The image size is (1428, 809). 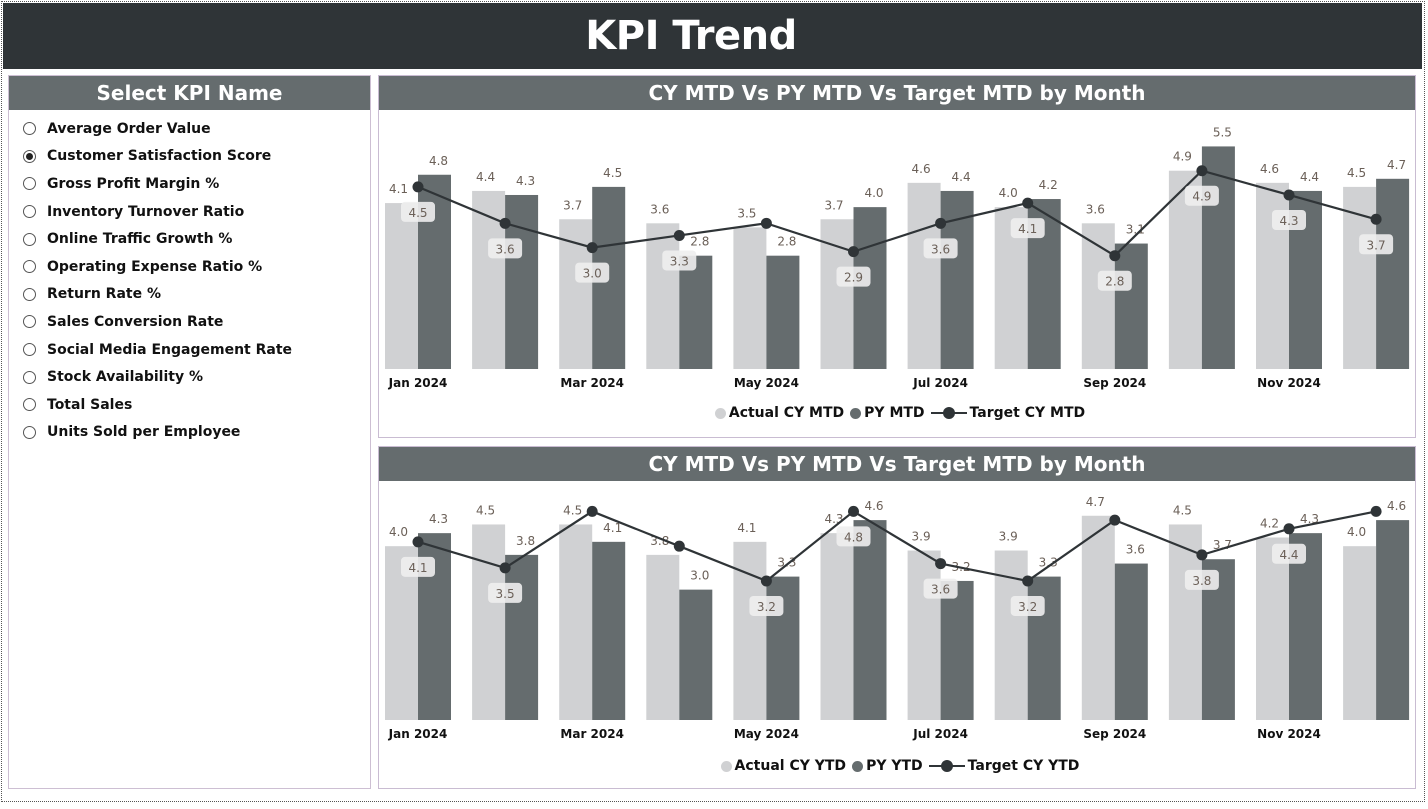 I want to click on ytd-chart-title: CY MTD Vs PY MTD Vs Target MTD by Month, so click(x=897, y=464).